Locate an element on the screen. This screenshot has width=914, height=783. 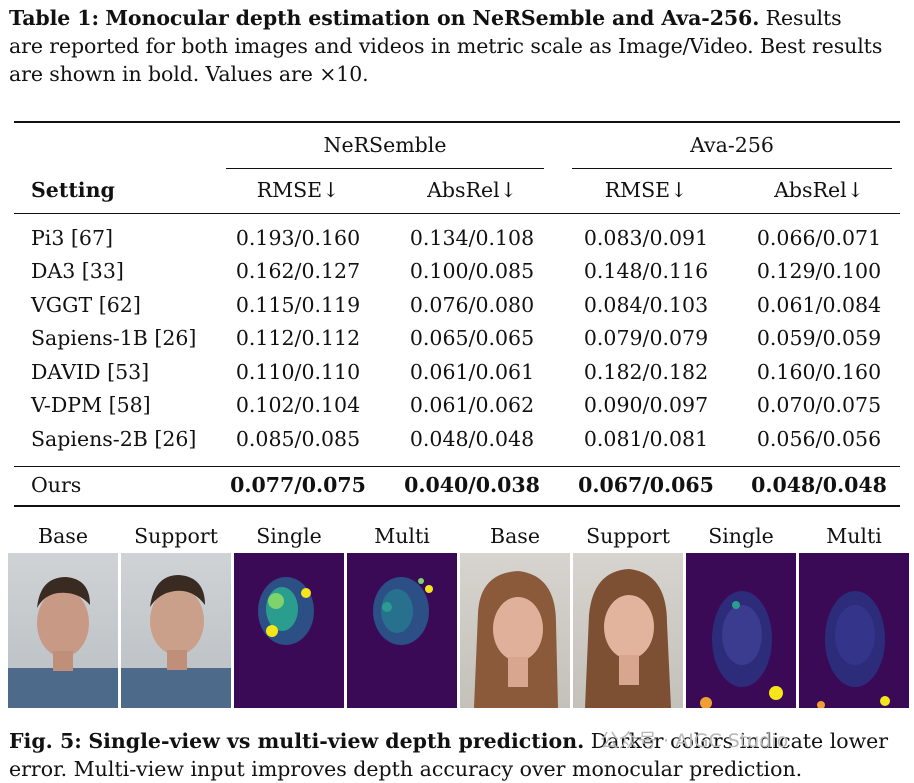
table-cell: 0.065/0.065 is located at coordinates (472, 338).